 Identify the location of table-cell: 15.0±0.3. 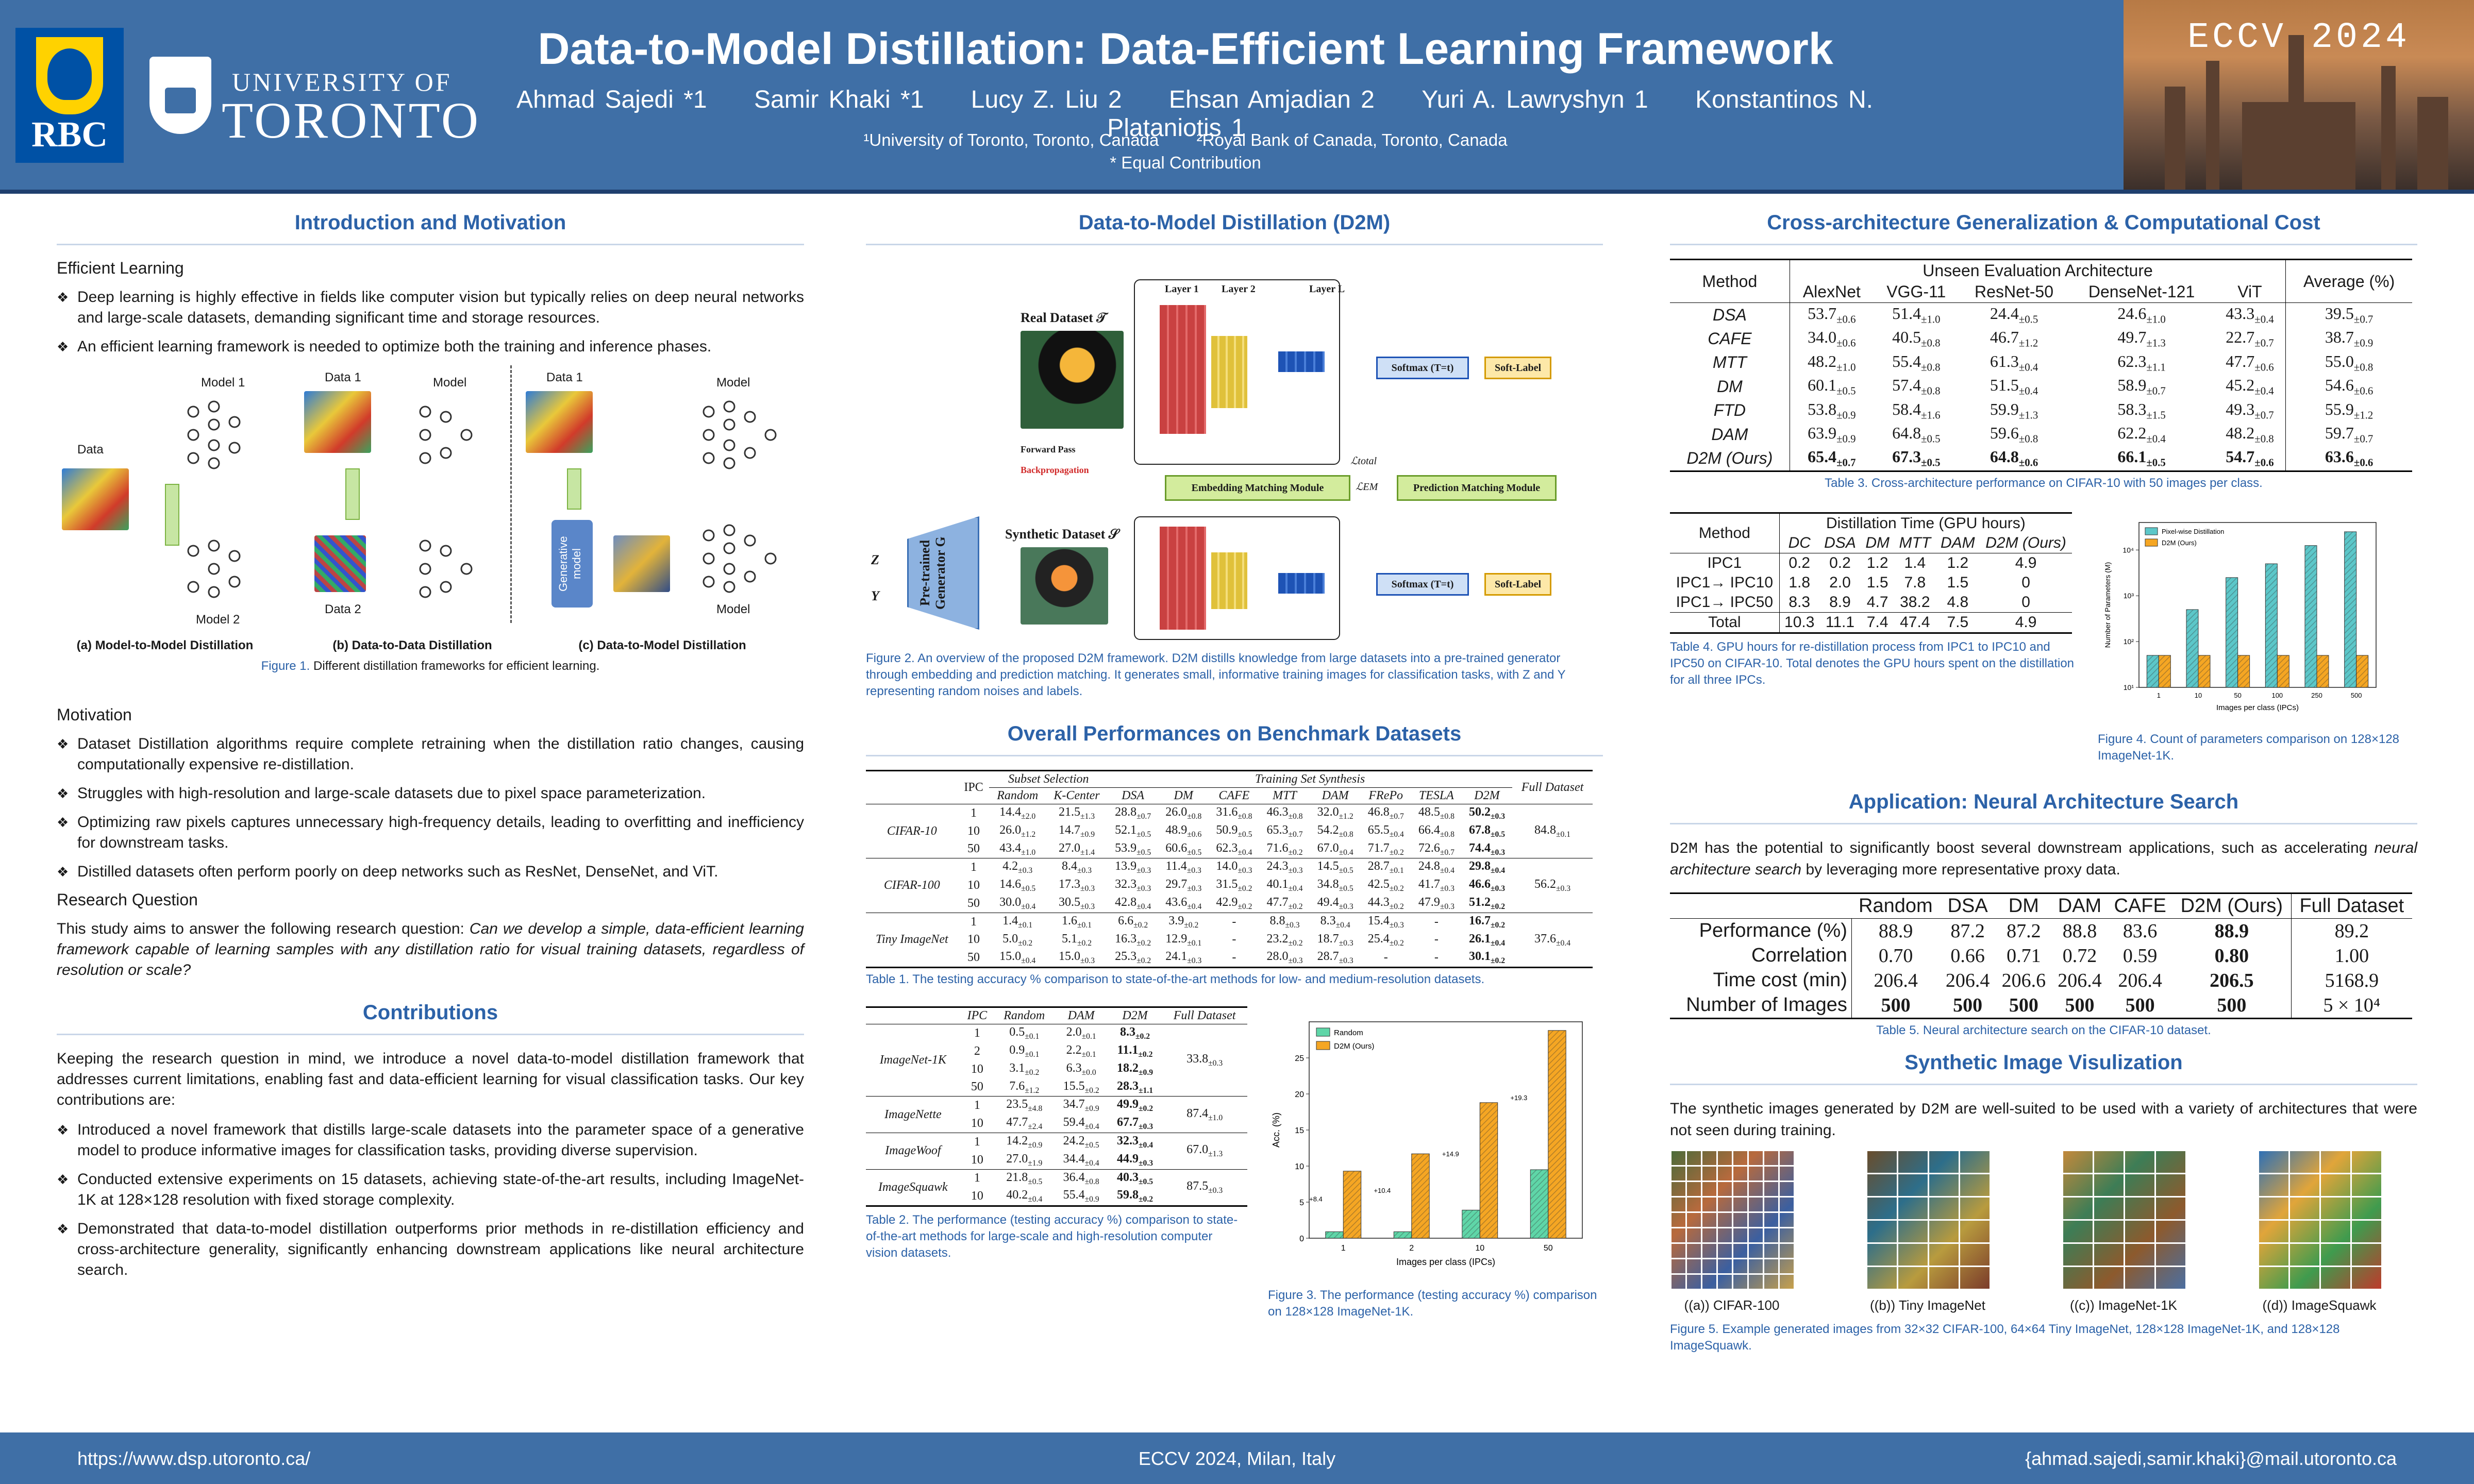
(1076, 958).